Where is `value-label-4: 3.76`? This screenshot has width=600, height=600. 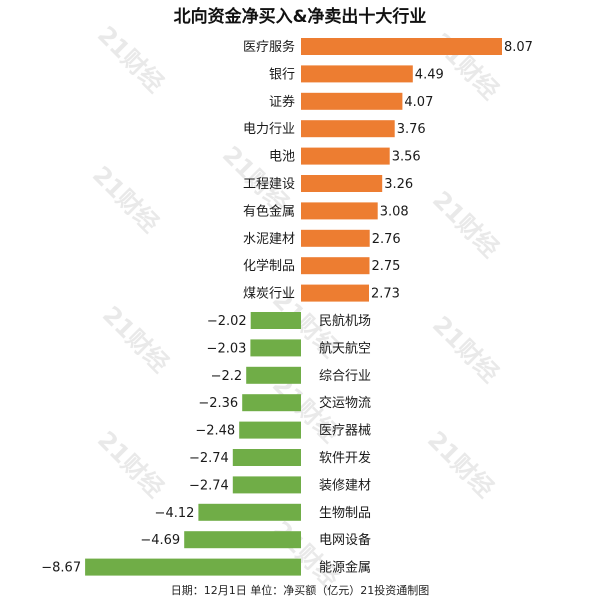 value-label-4: 3.76 is located at coordinates (411, 129).